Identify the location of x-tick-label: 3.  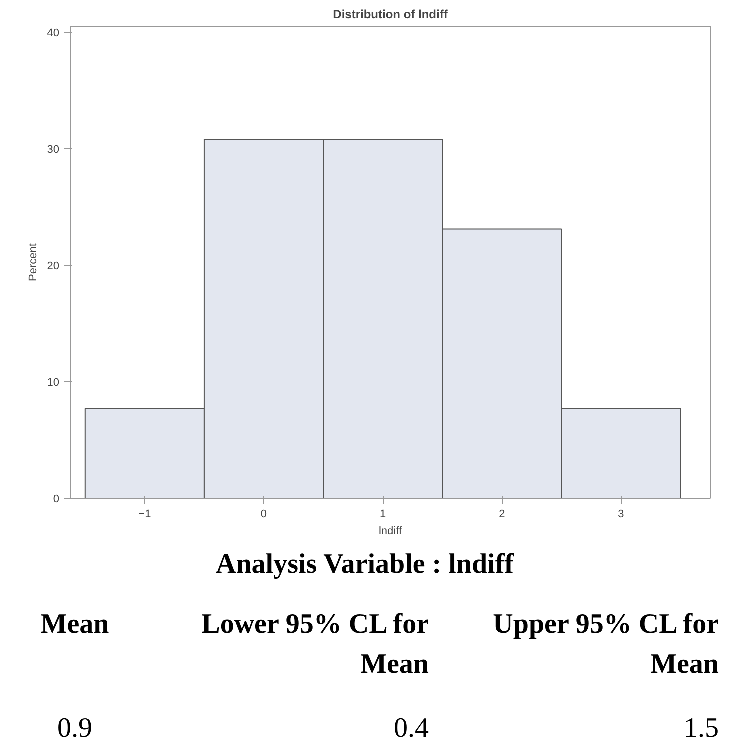
(621, 514).